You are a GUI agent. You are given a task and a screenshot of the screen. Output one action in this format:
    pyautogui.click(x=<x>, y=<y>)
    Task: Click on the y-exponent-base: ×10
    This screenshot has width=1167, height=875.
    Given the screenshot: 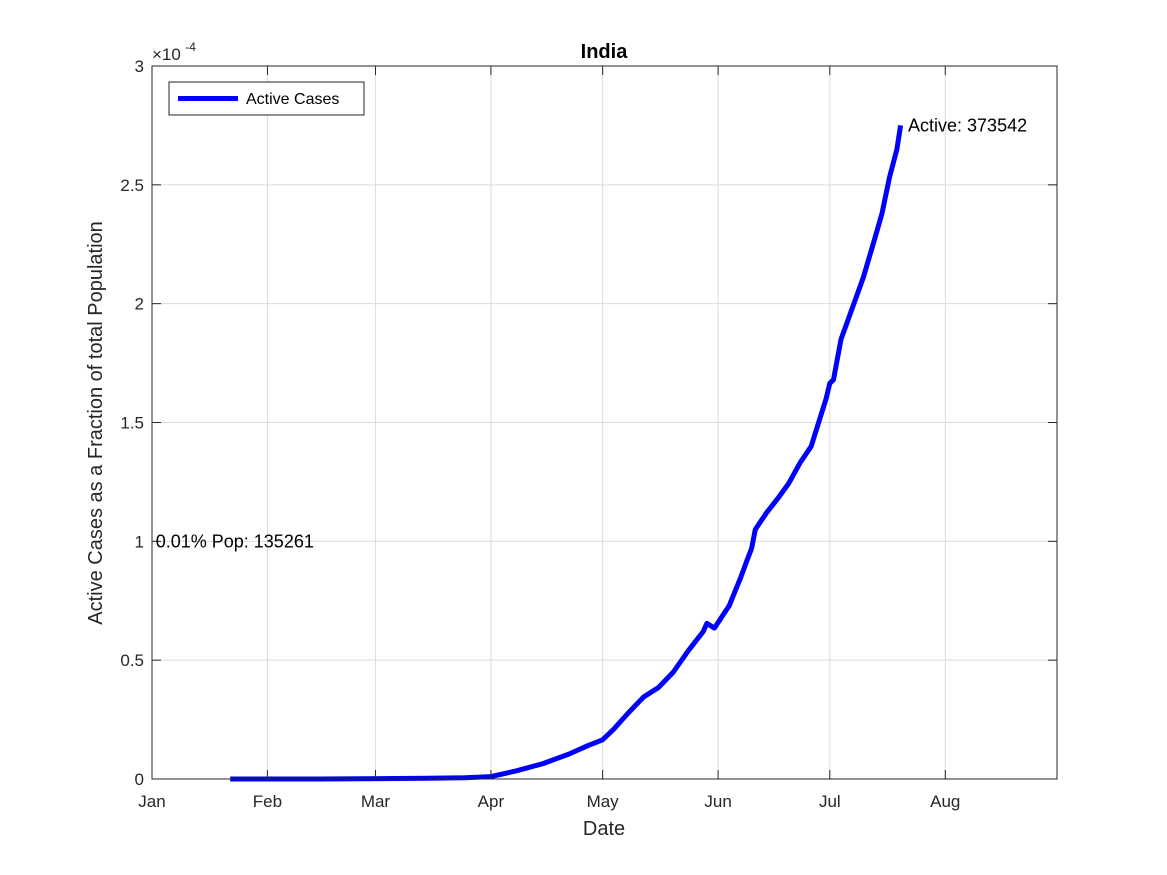 What is the action you would take?
    pyautogui.click(x=166, y=54)
    